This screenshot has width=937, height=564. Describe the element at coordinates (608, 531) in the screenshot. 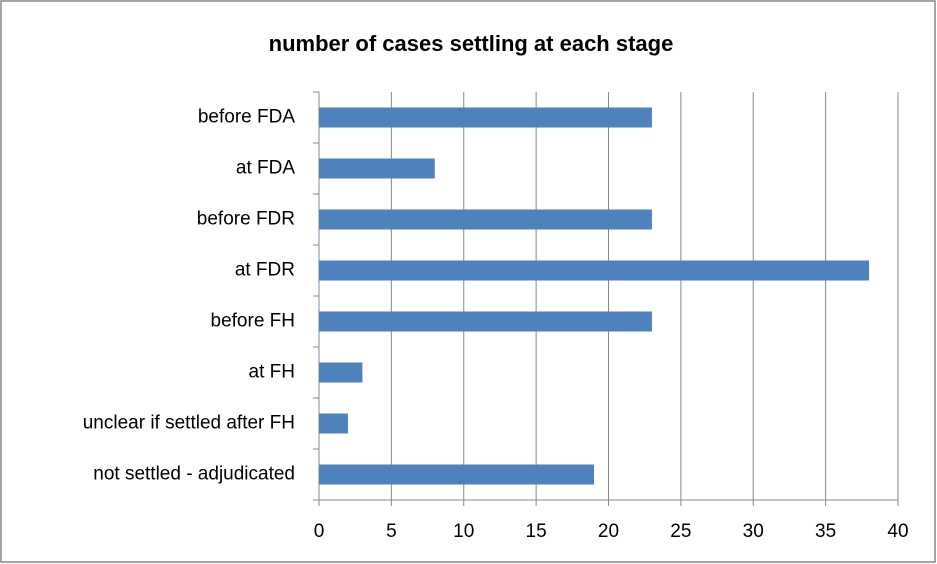

I see `x-tick-label: 20` at that location.